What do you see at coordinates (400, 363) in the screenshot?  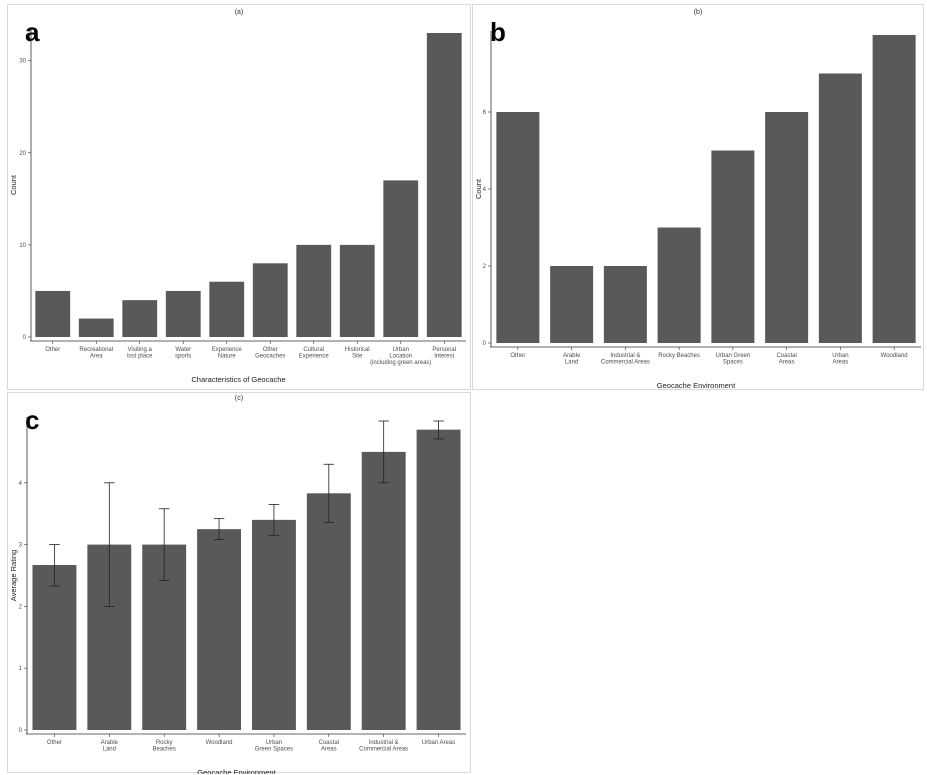 I see `x-tick-label-line: (including green areas)` at bounding box center [400, 363].